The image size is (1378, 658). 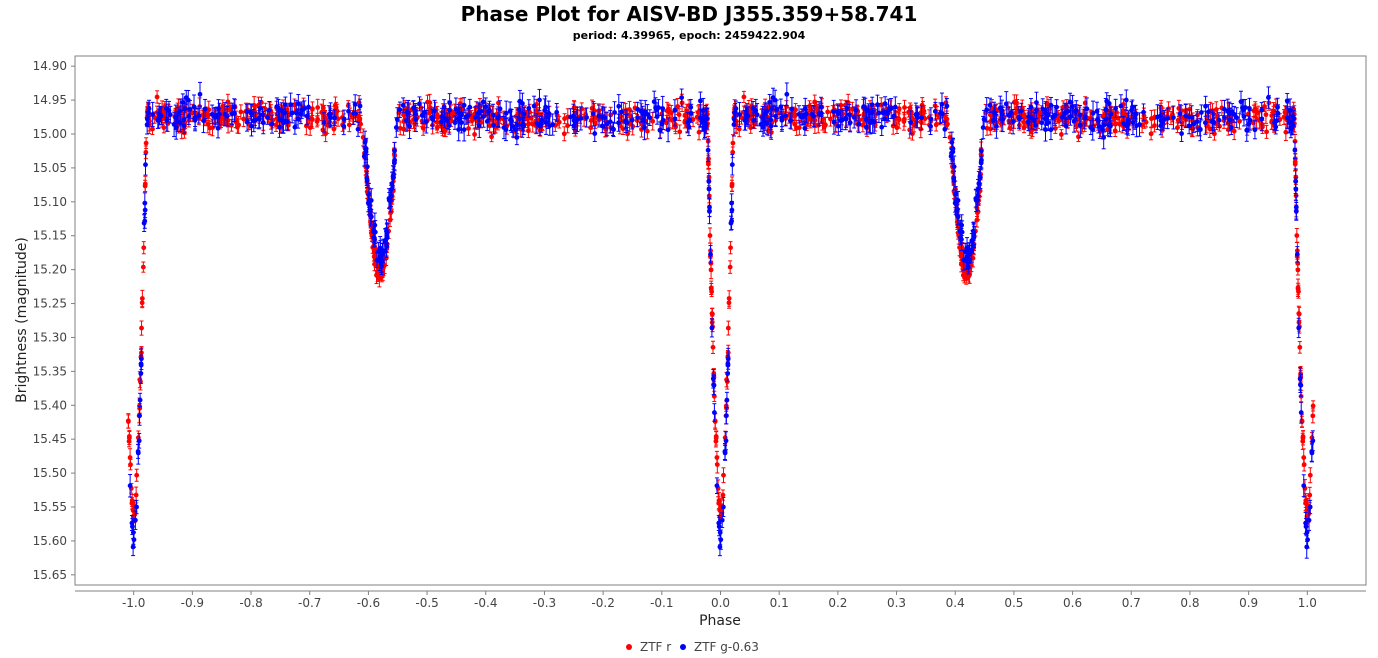 I want to click on y-tick-label: 15.05, so click(x=50, y=168).